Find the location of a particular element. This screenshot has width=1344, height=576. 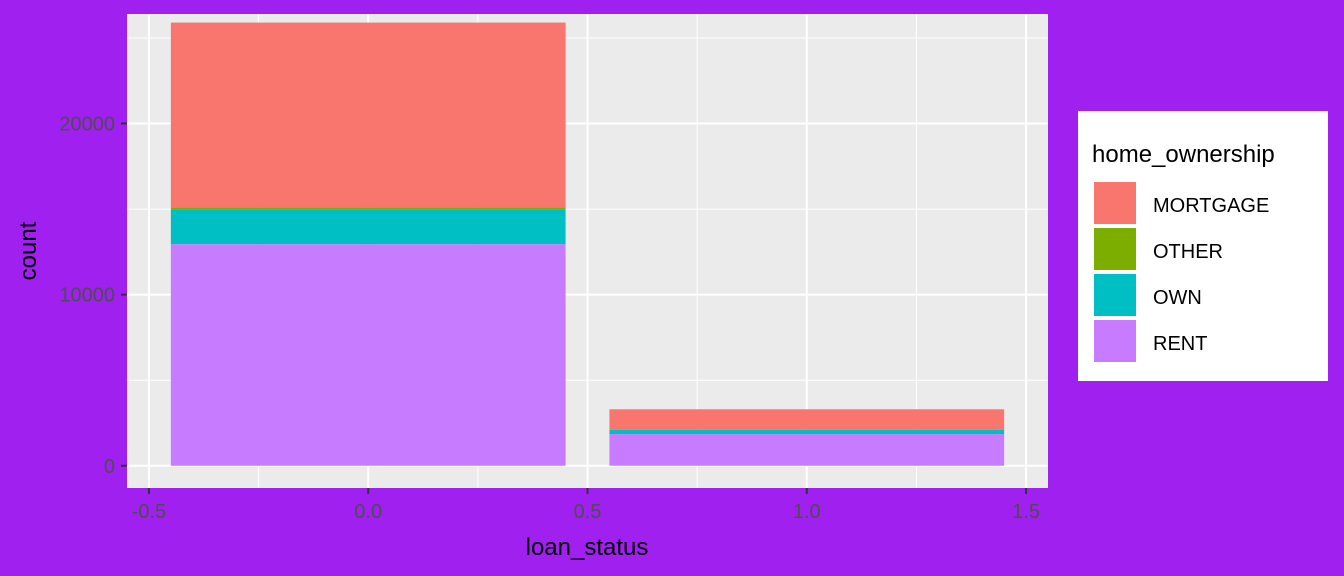

bar-segment-other is located at coordinates (368, 208).